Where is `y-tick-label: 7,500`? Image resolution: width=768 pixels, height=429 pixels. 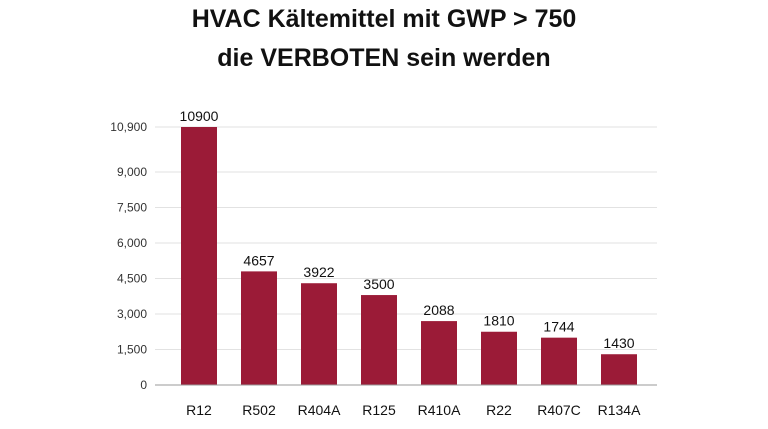 y-tick-label: 7,500 is located at coordinates (132, 207).